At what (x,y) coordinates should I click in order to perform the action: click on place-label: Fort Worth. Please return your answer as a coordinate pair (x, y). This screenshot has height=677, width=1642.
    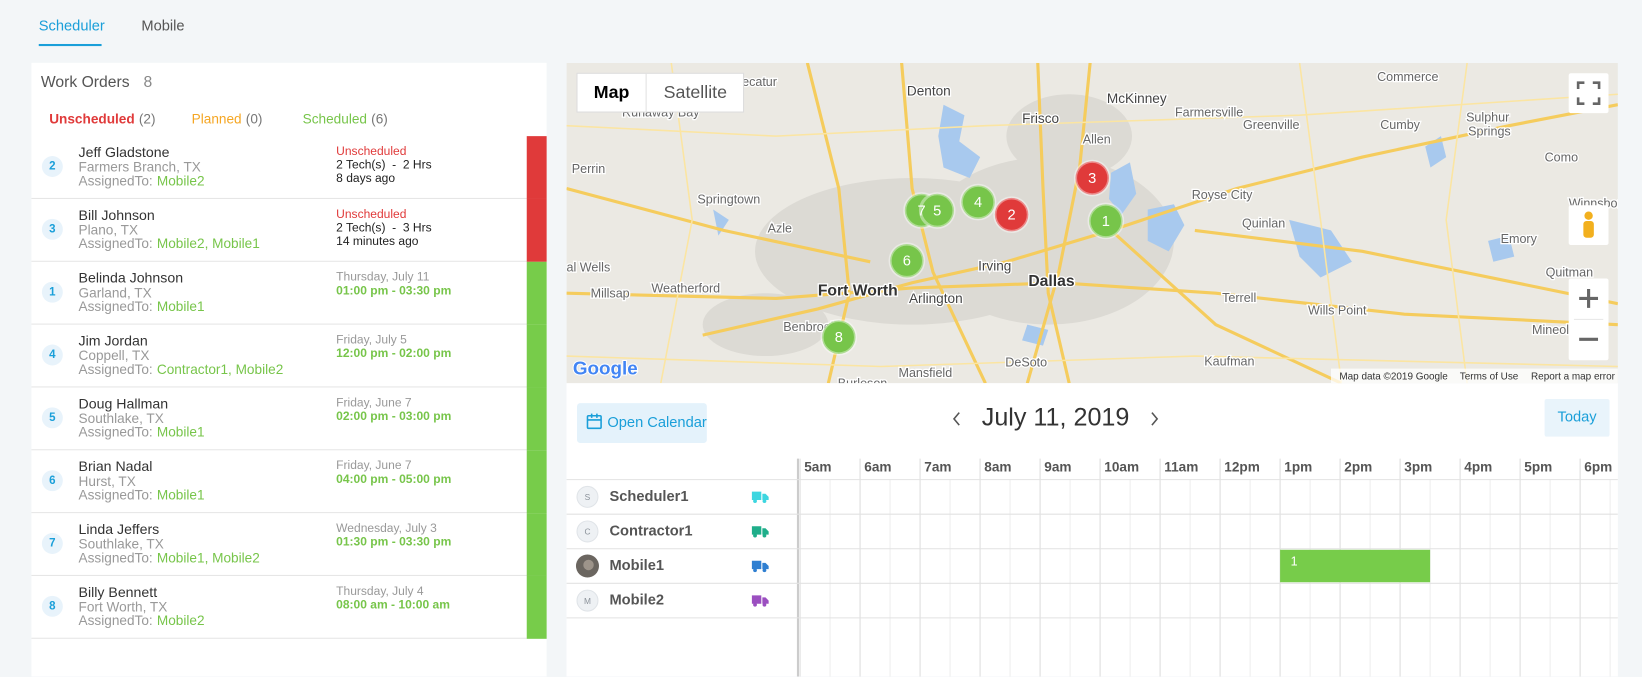
    Looking at the image, I should click on (858, 290).